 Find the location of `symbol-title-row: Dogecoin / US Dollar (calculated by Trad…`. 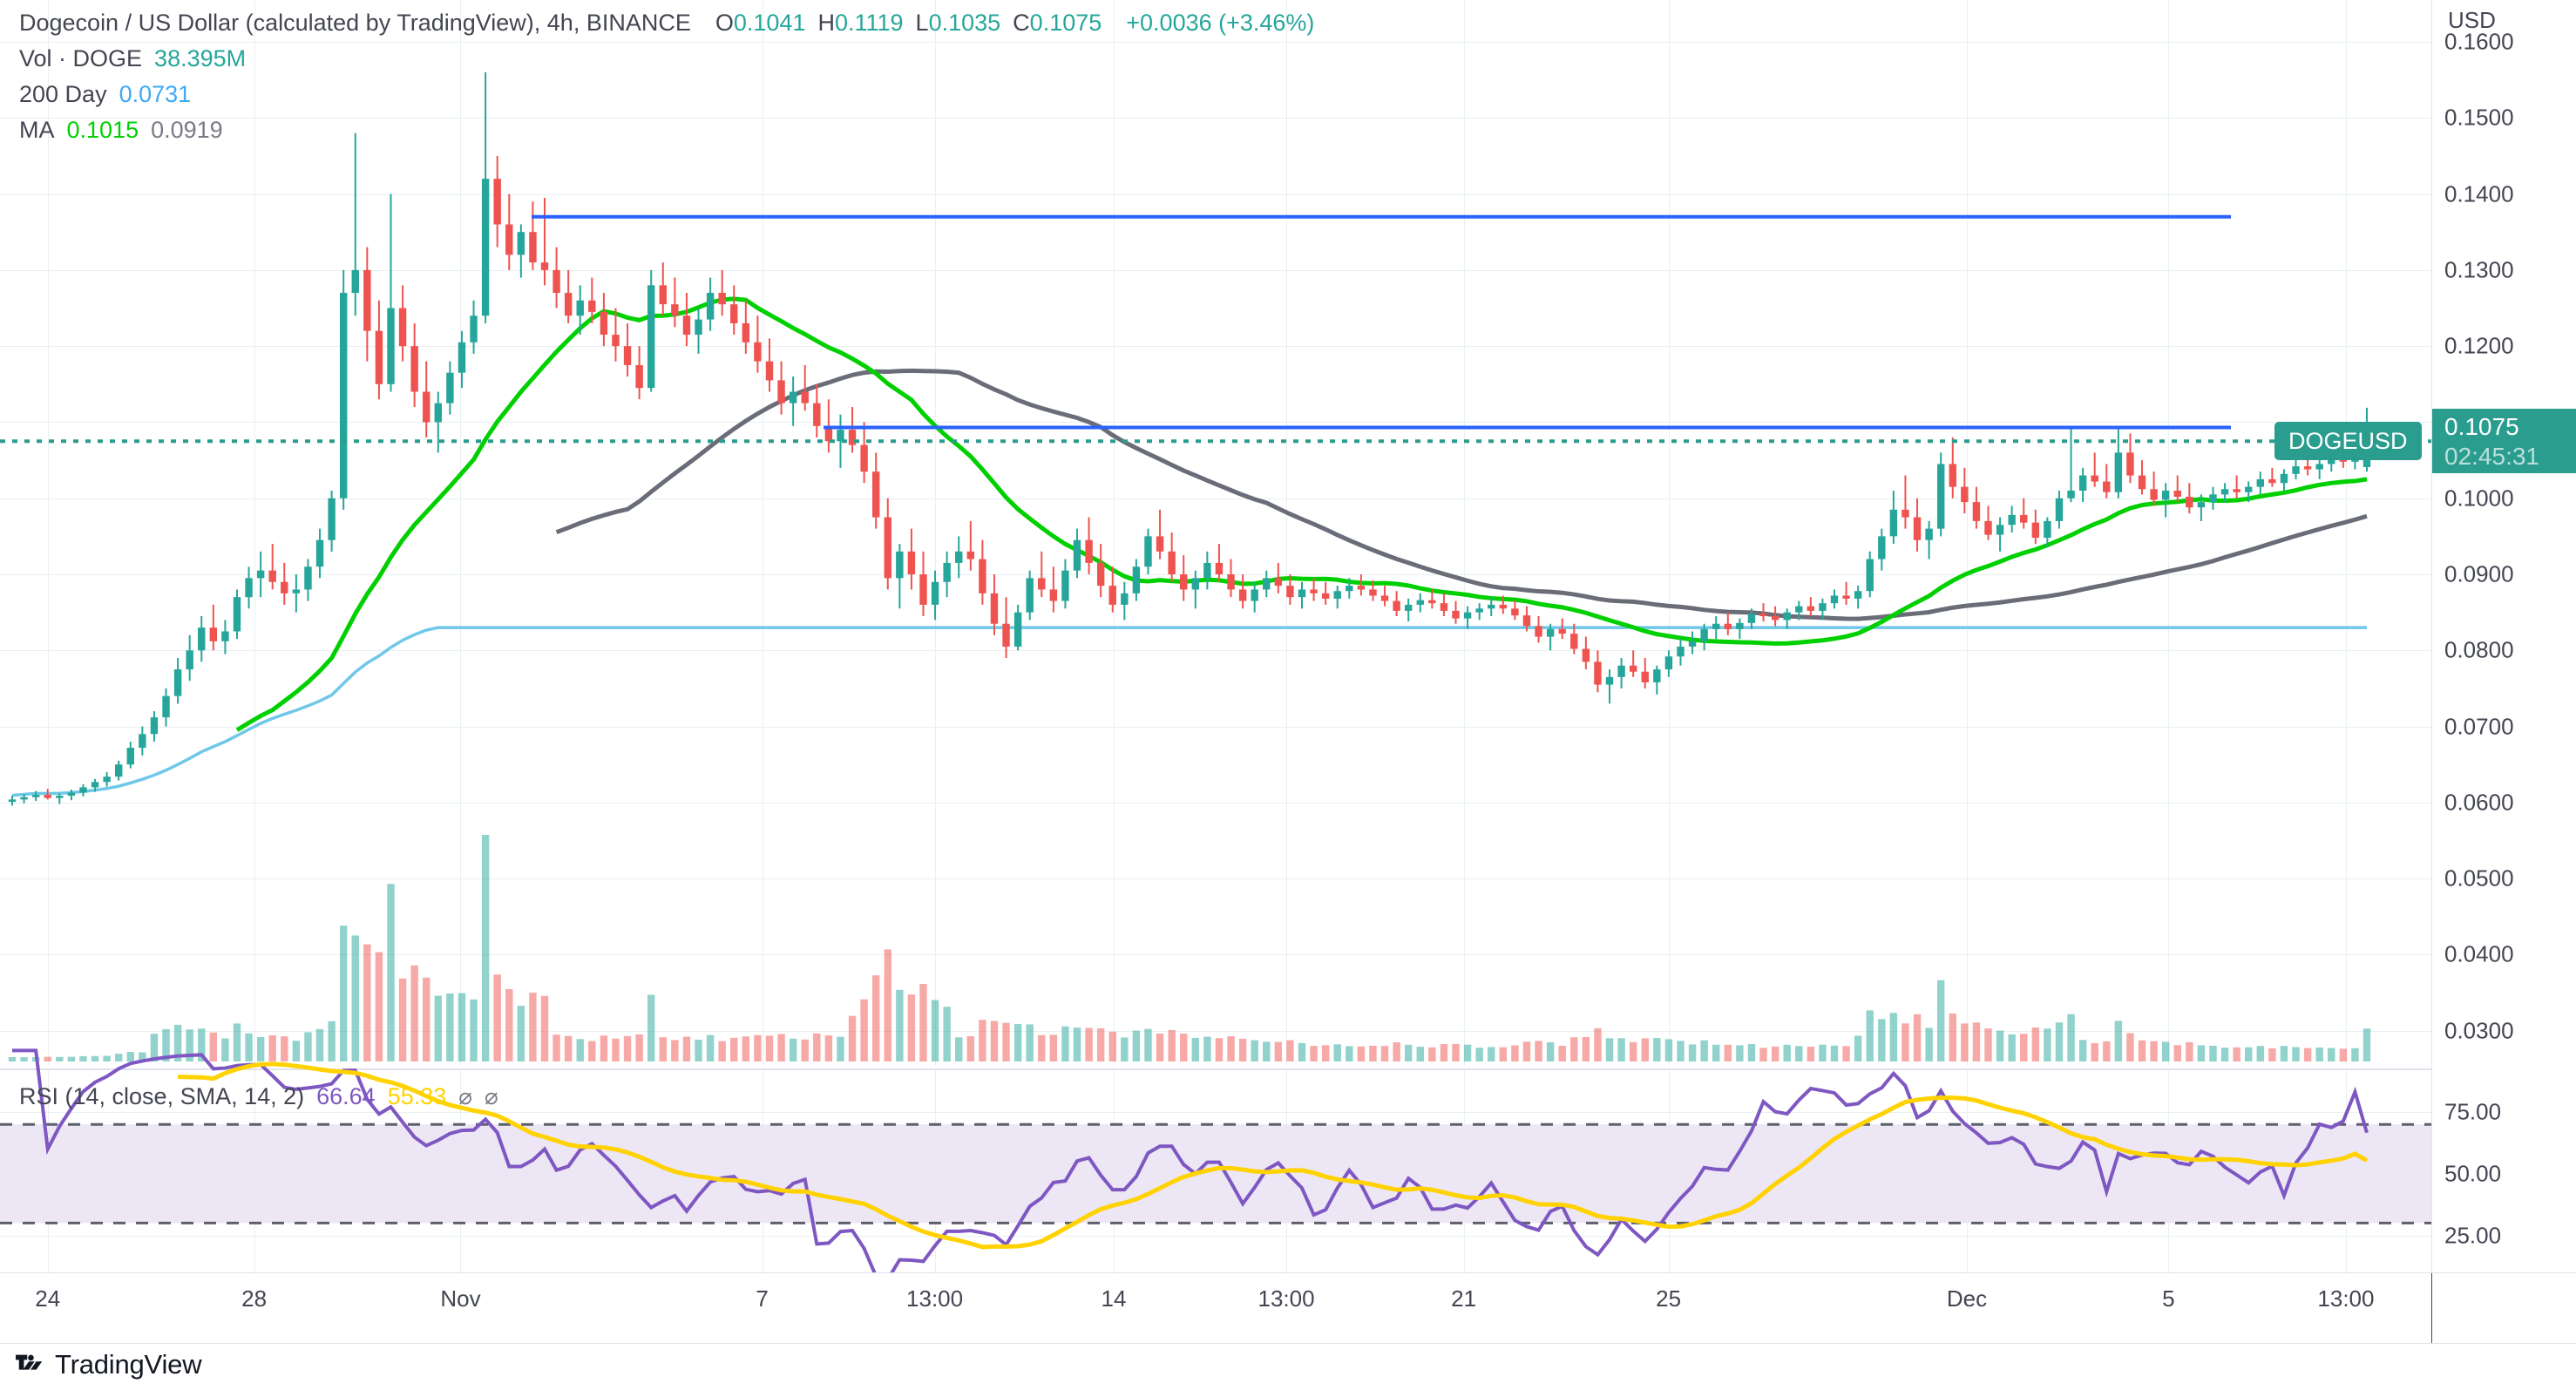

symbol-title-row: Dogecoin / US Dollar (calculated by Trad… is located at coordinates (666, 23).